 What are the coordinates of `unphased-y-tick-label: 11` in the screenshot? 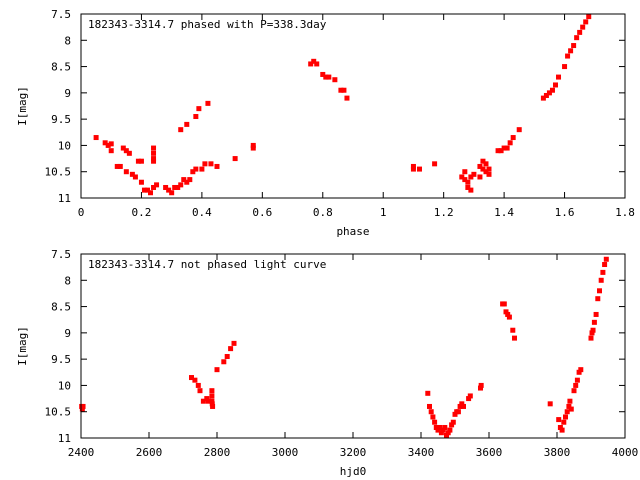 It's located at (64, 438).